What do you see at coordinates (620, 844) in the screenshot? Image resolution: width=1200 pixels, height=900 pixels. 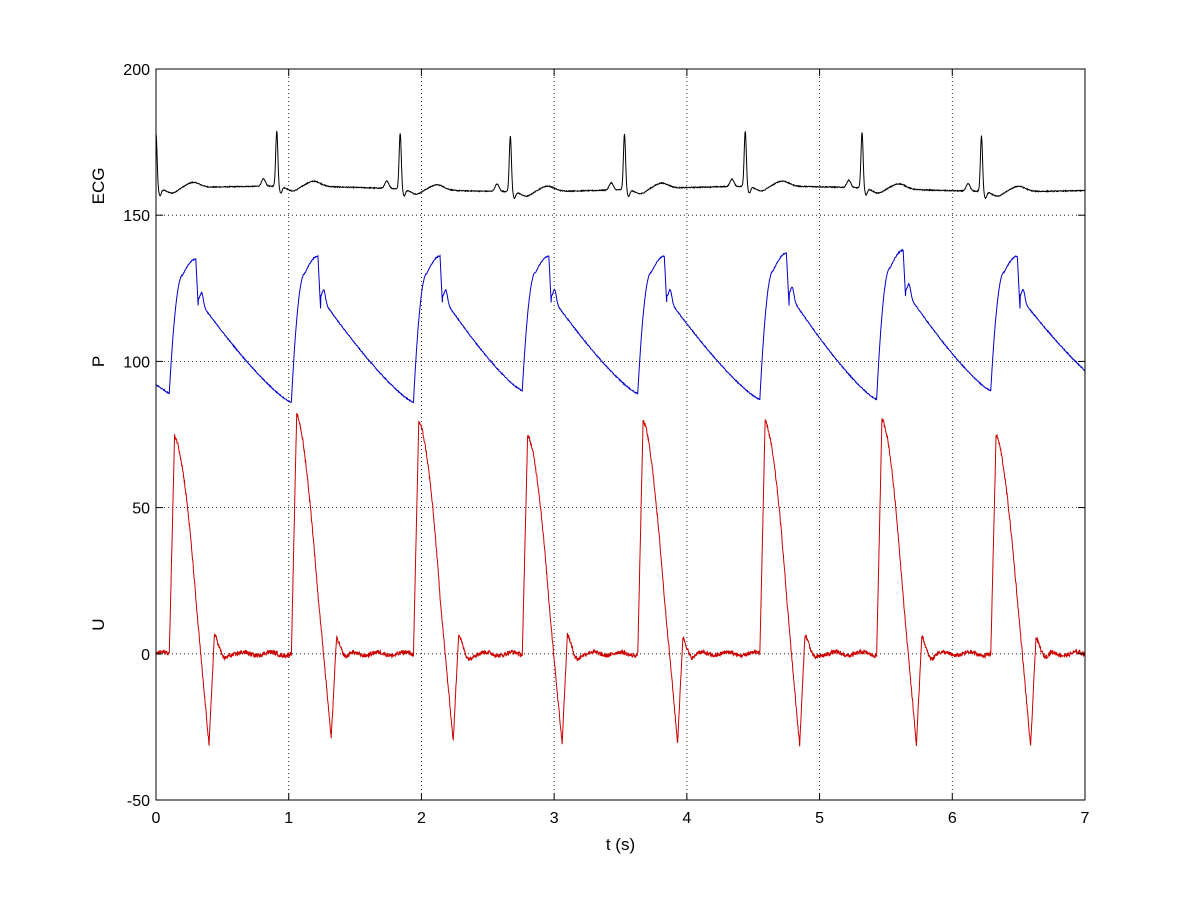 I see `x-axis-label: t (s)` at bounding box center [620, 844].